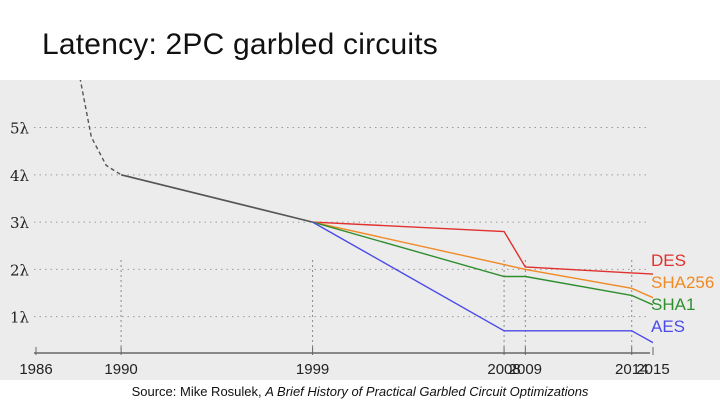 This screenshot has width=720, height=405. Describe the element at coordinates (503, 369) in the screenshot. I see `x-tick-label: 2008` at that location.